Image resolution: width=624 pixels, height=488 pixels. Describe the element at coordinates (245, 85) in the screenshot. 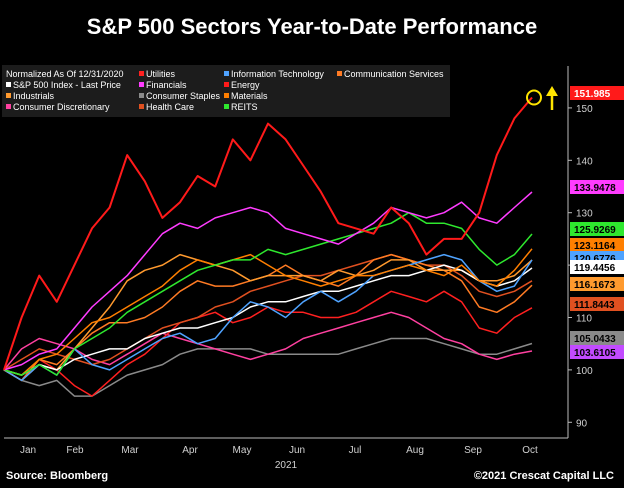

I see `legend-entry: Energy` at that location.